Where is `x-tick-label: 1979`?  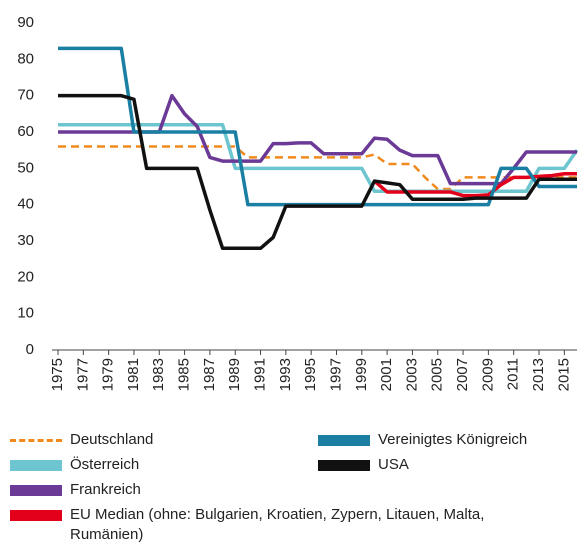
x-tick-label: 1979 is located at coordinates (108, 374).